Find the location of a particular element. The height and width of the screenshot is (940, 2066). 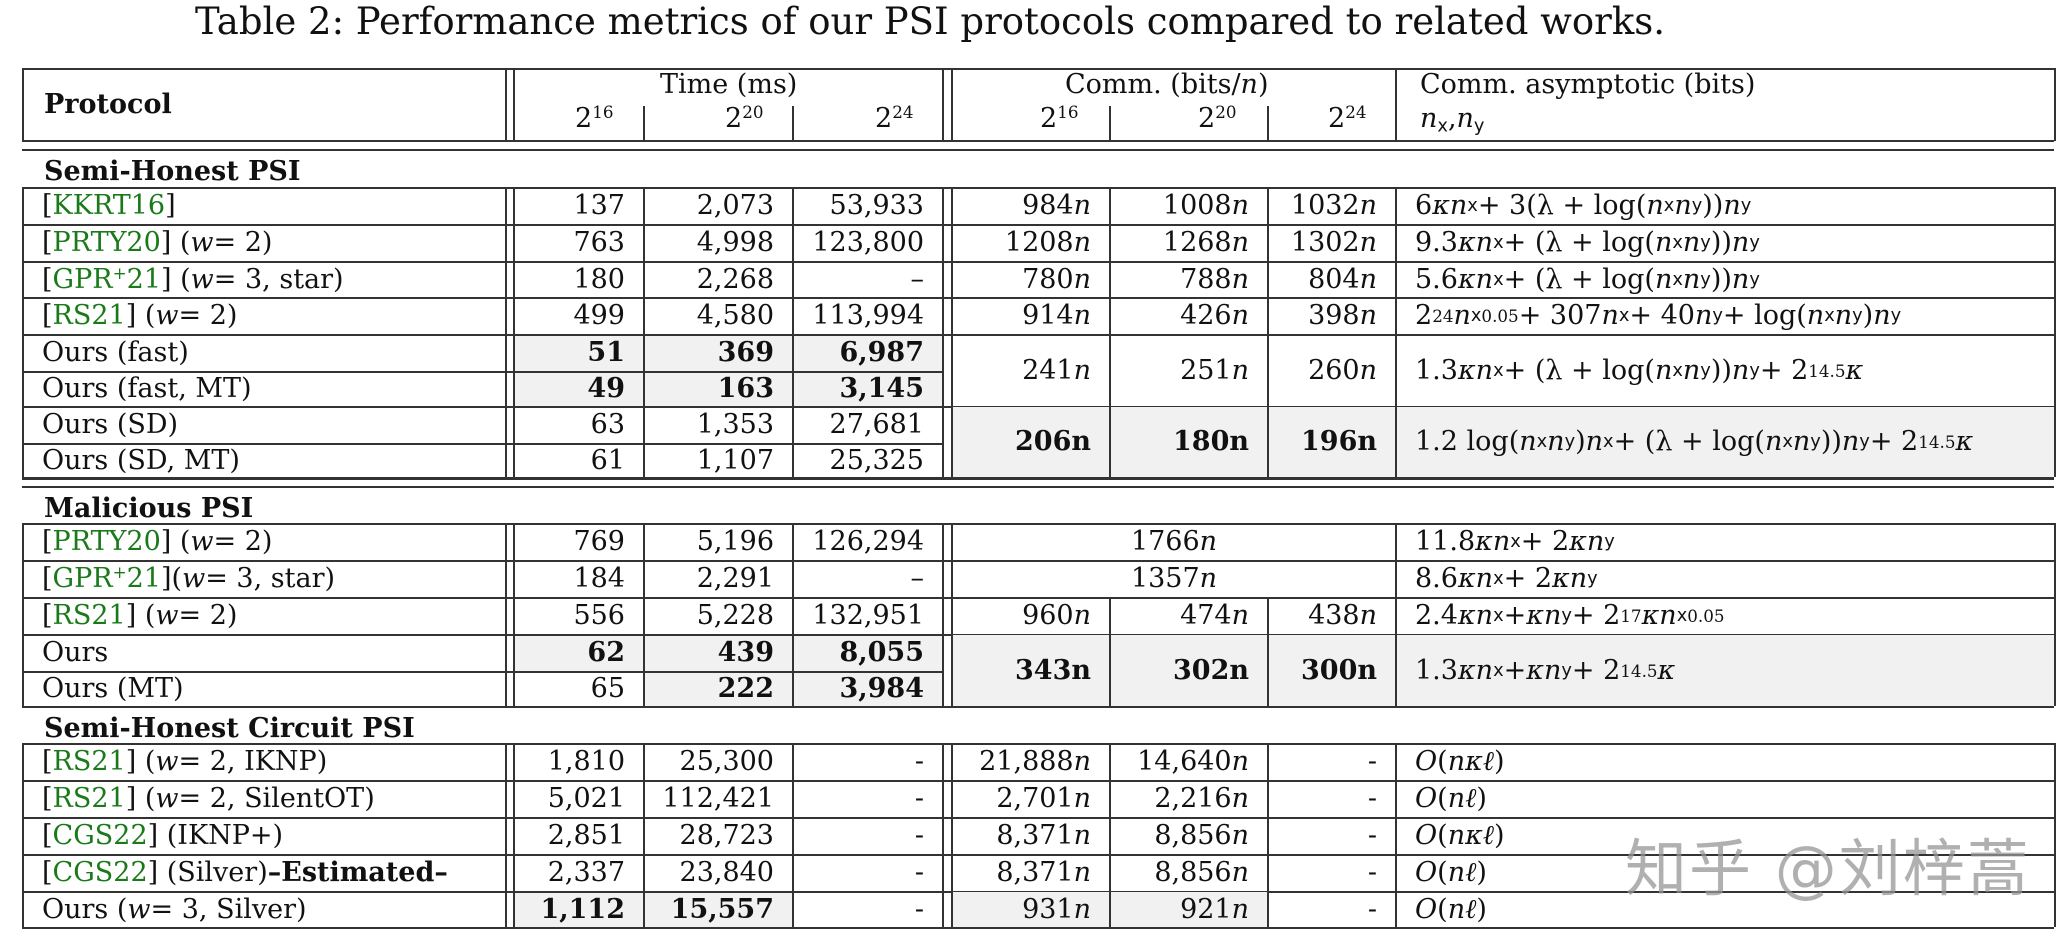

time-cell: 5,196 is located at coordinates (735, 541).